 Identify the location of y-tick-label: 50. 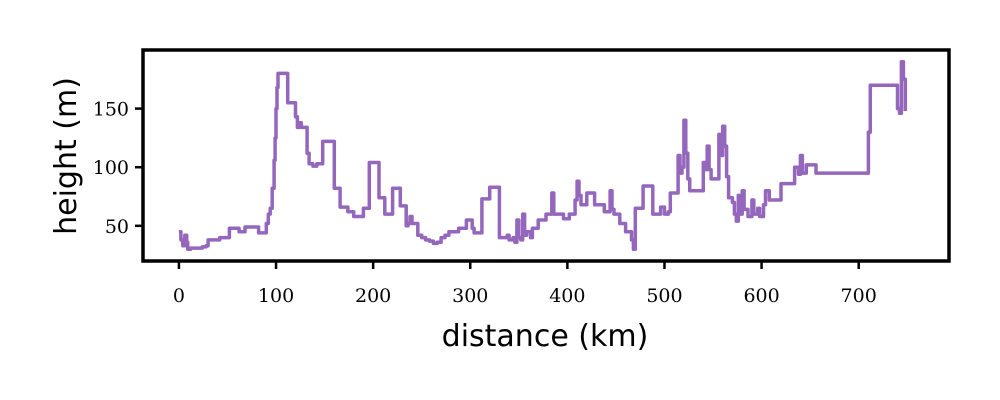
(117, 227).